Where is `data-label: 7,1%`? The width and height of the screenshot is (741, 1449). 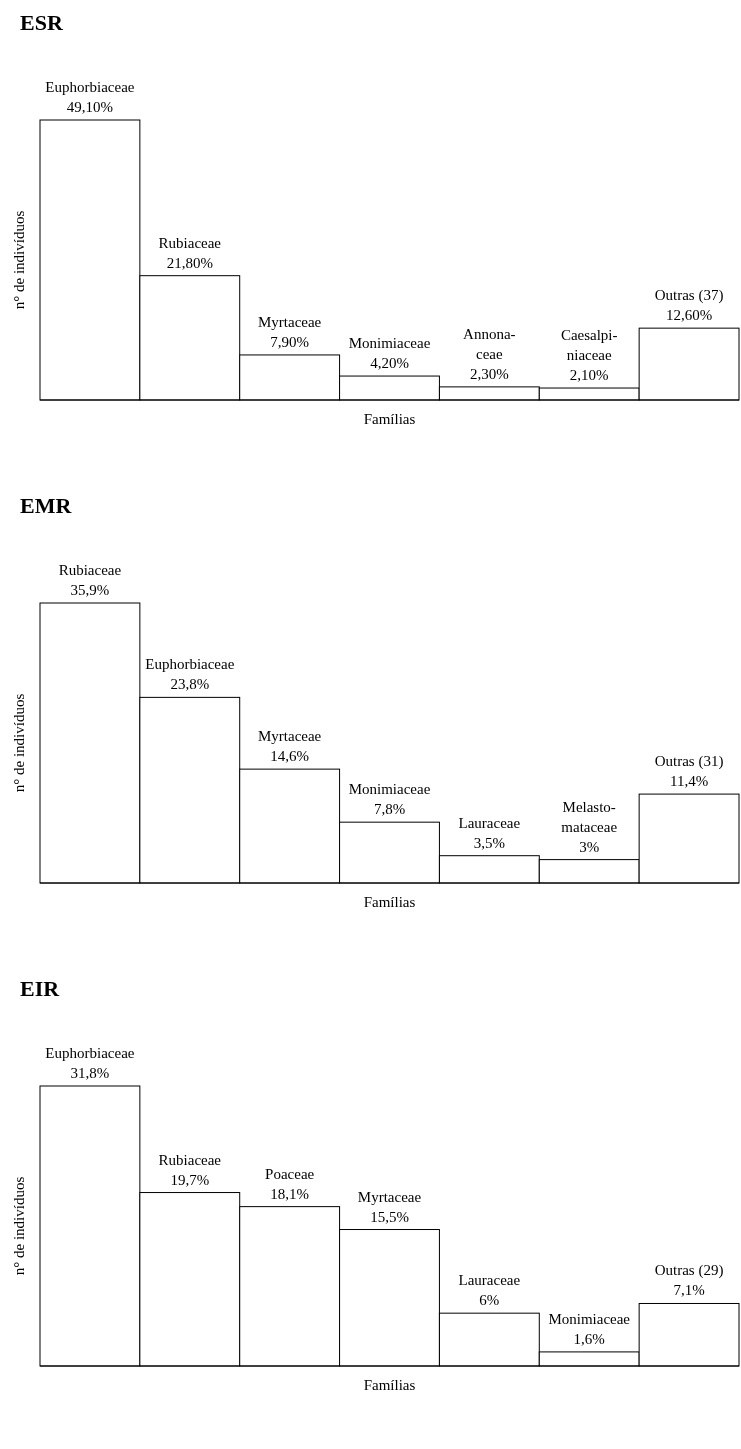 data-label: 7,1% is located at coordinates (689, 1290).